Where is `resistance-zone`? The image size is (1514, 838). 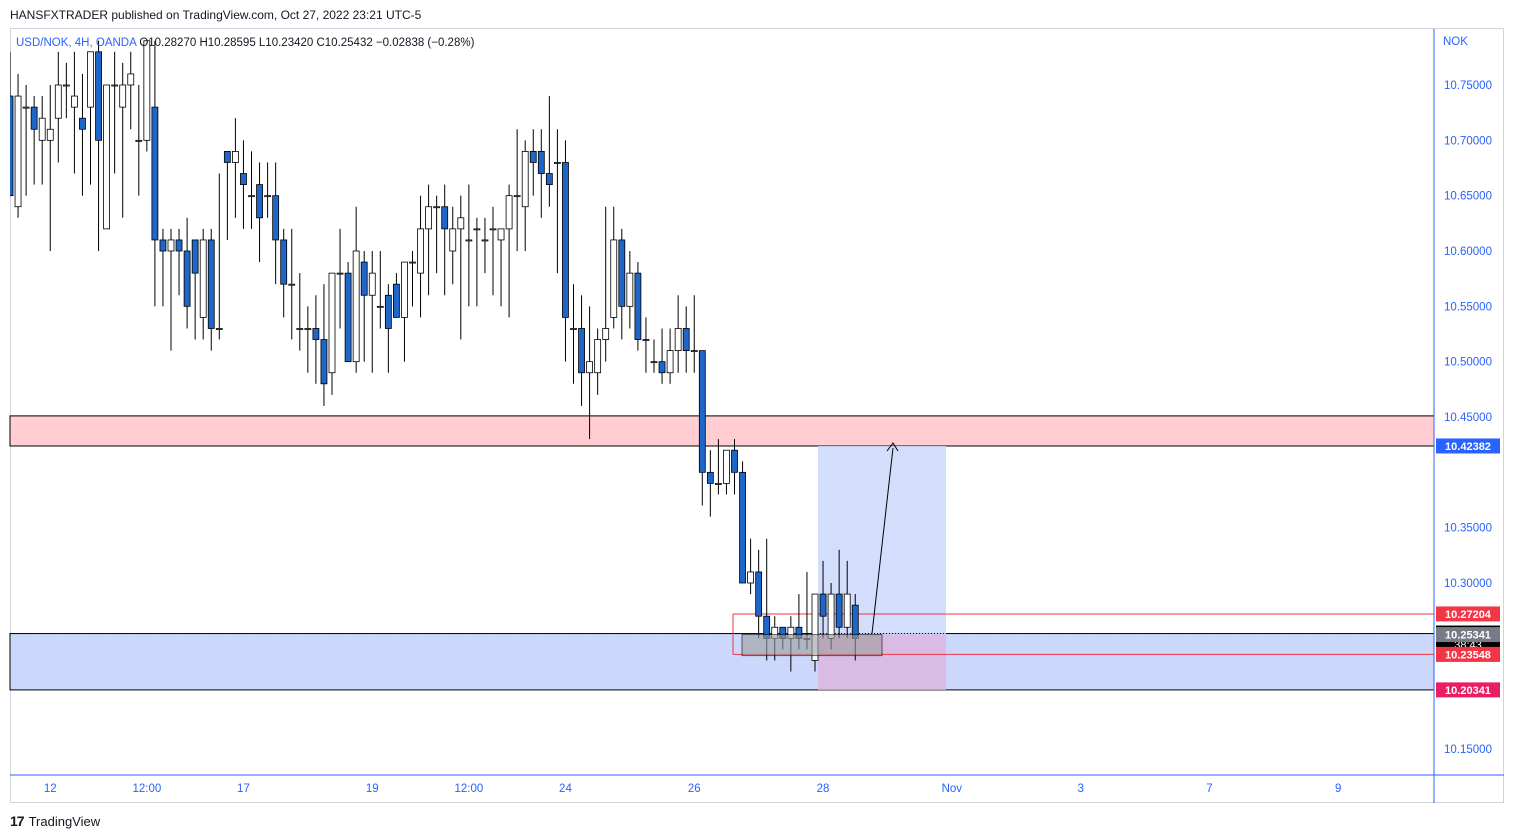
resistance-zone is located at coordinates (722, 431).